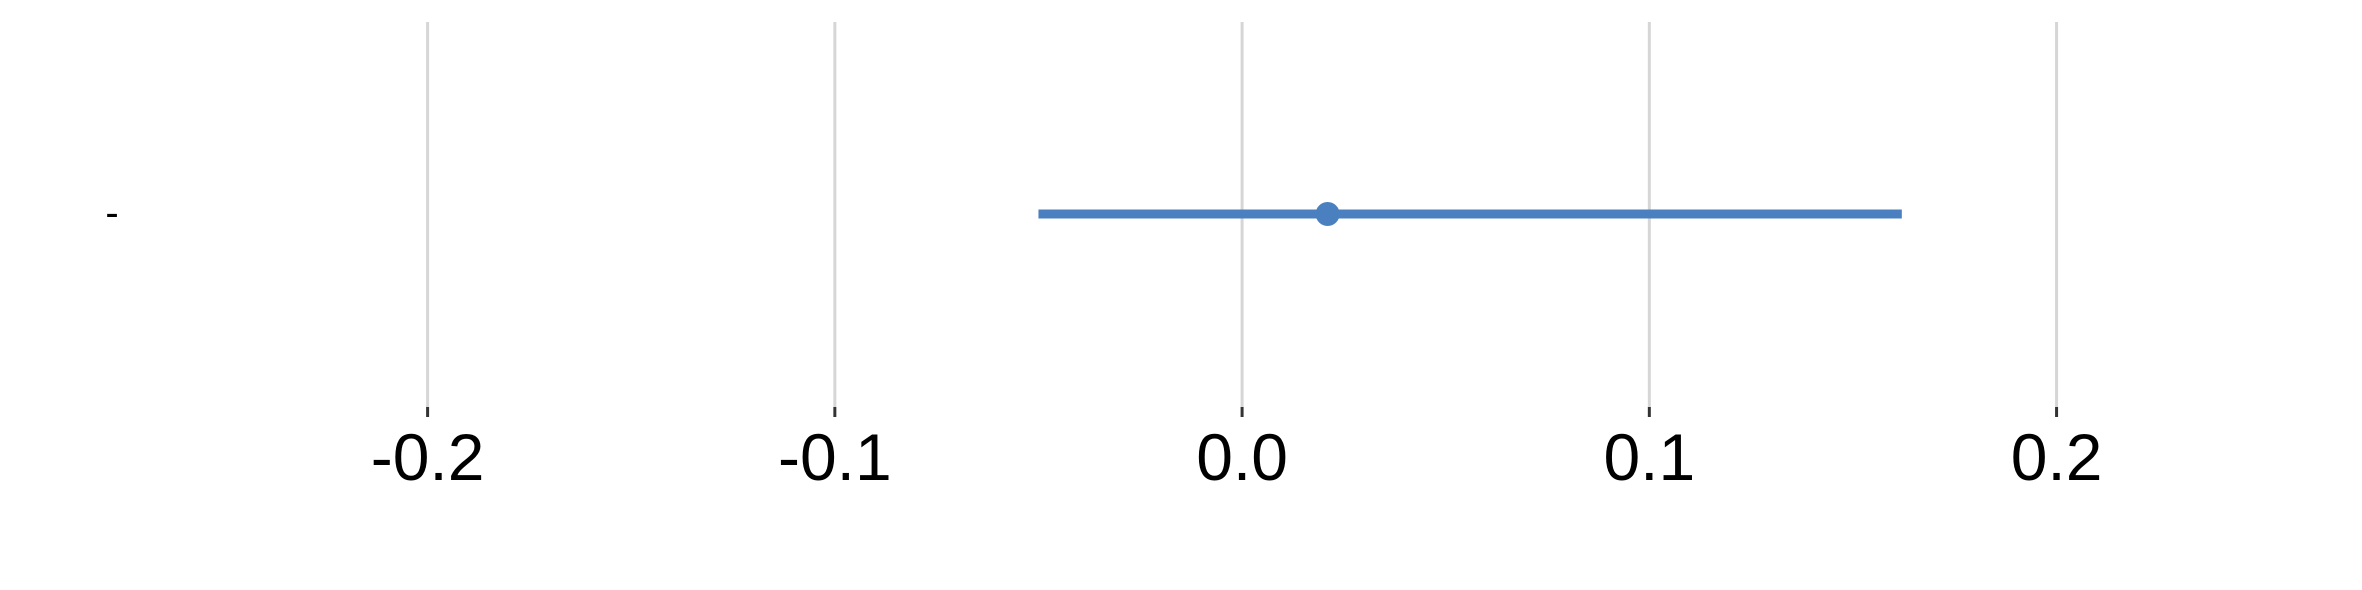  What do you see at coordinates (1003, 213) in the screenshot?
I see `plot-rows: -` at bounding box center [1003, 213].